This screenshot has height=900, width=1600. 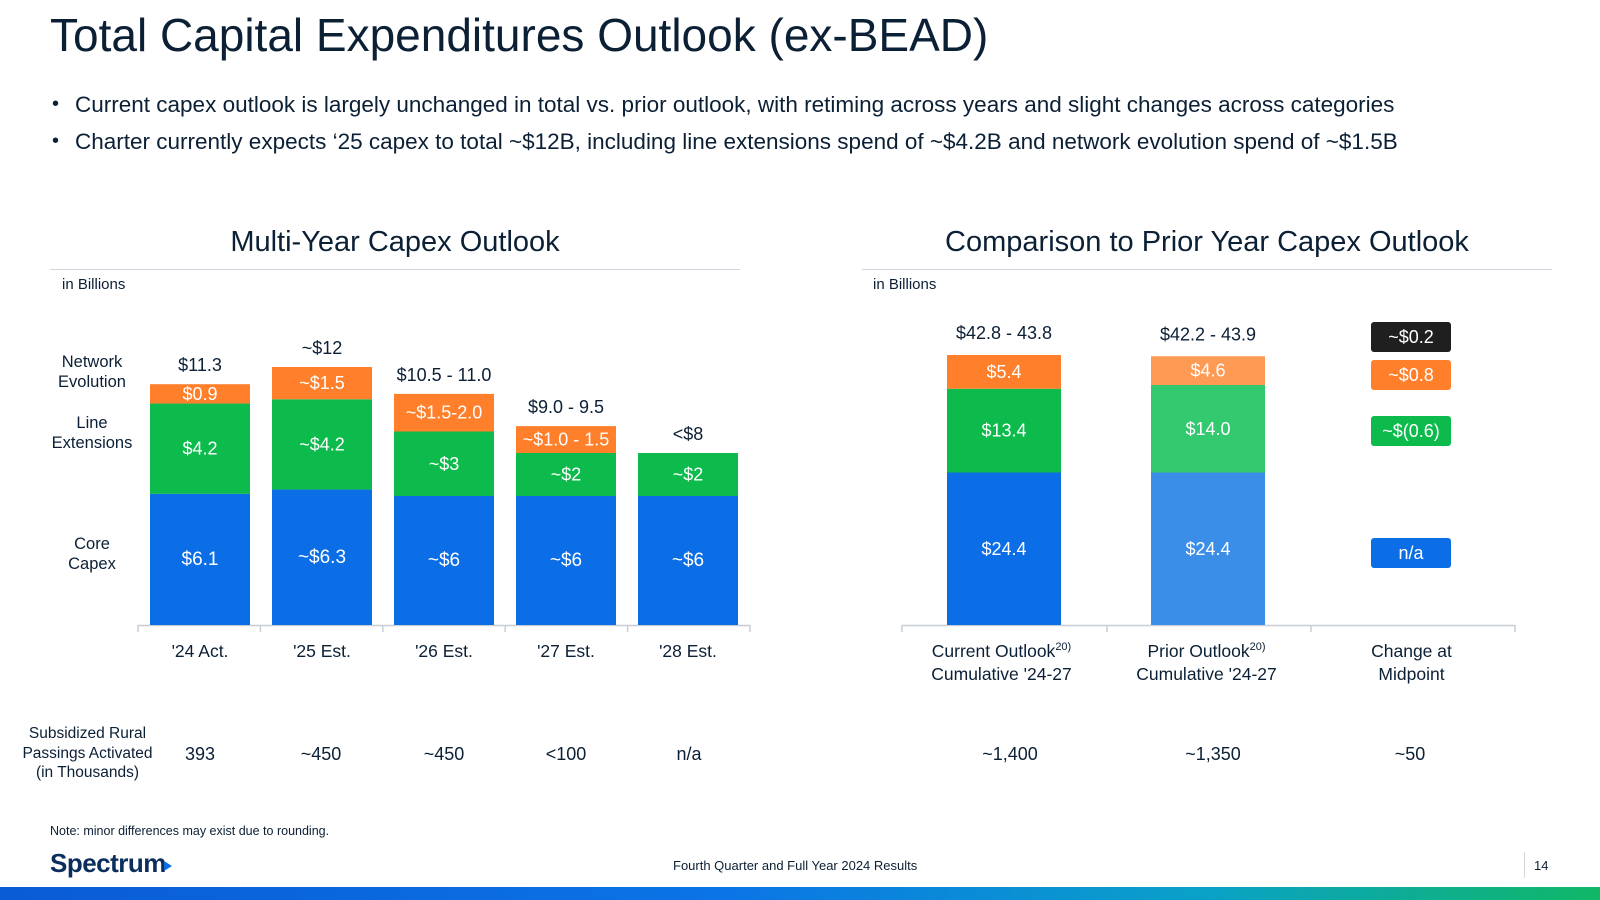 I want to click on rural-passings-value: ~1,350, so click(x=1213, y=754).